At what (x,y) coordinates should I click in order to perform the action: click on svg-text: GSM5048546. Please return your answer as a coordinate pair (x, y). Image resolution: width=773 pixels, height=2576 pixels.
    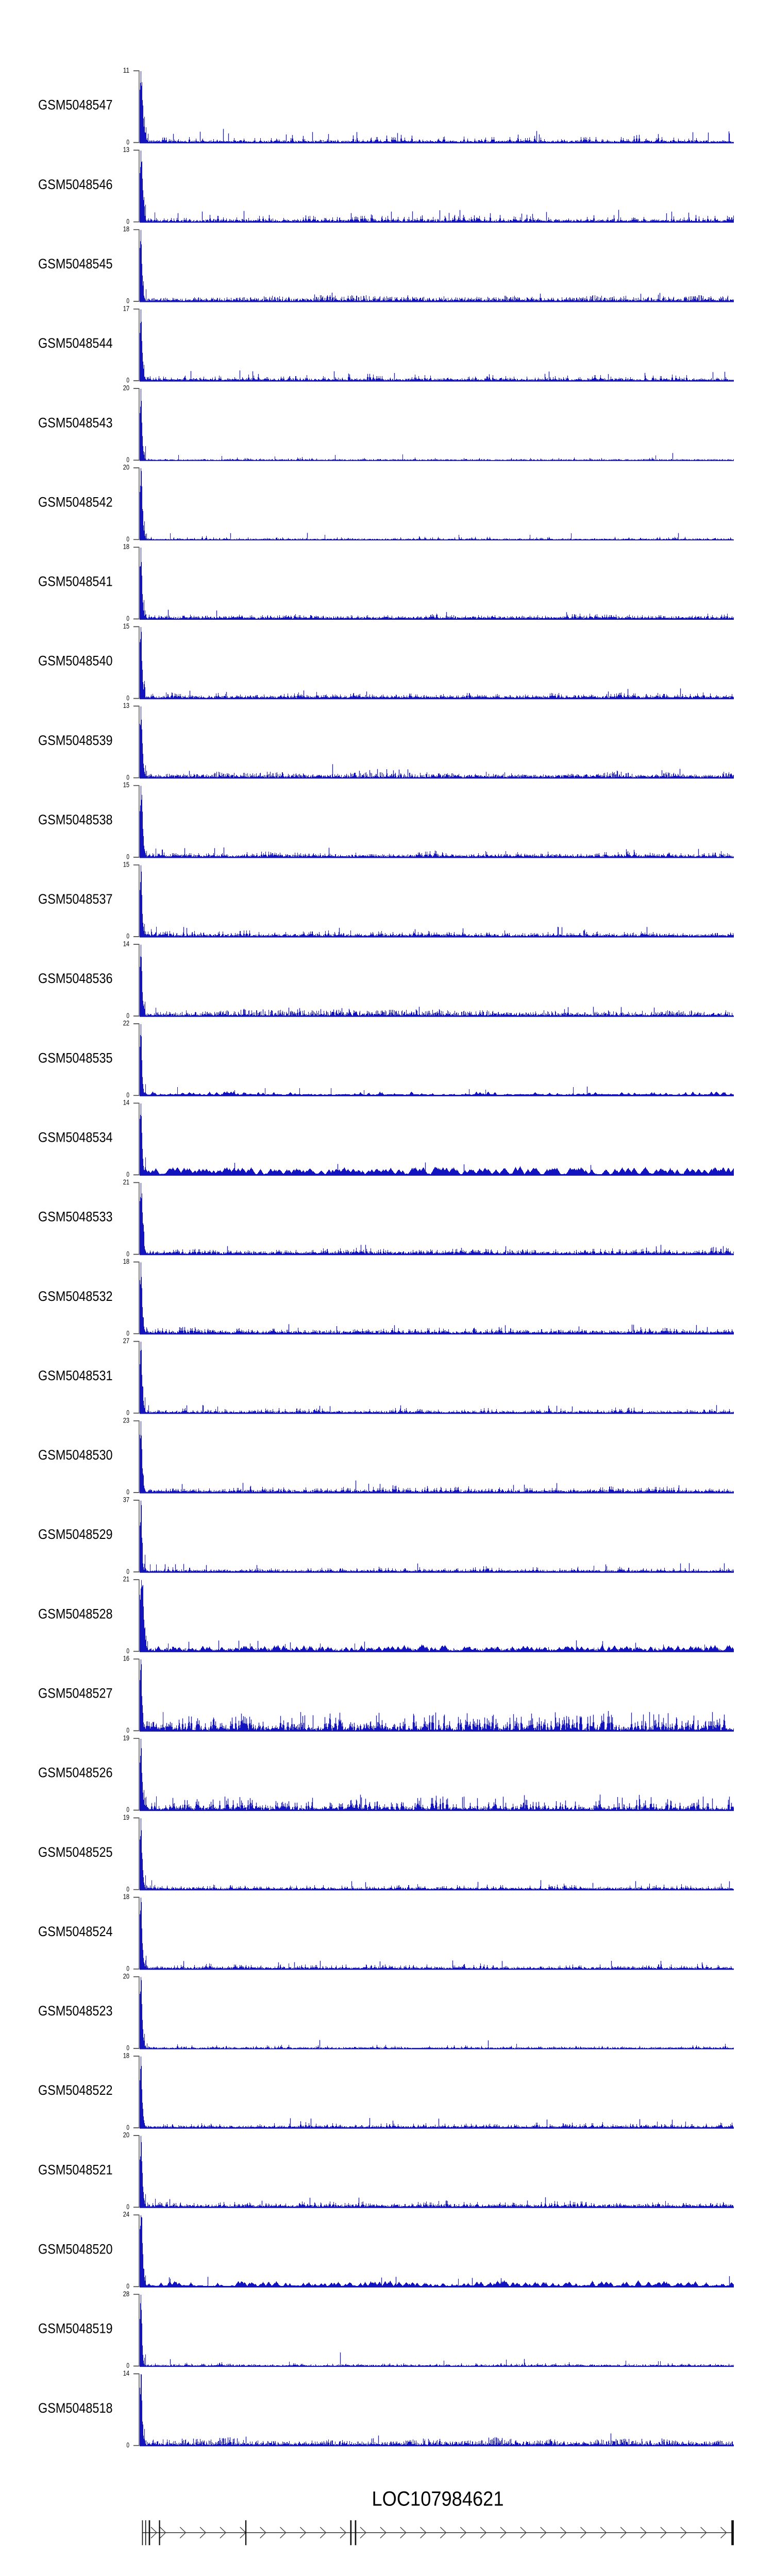
    Looking at the image, I should click on (75, 184).